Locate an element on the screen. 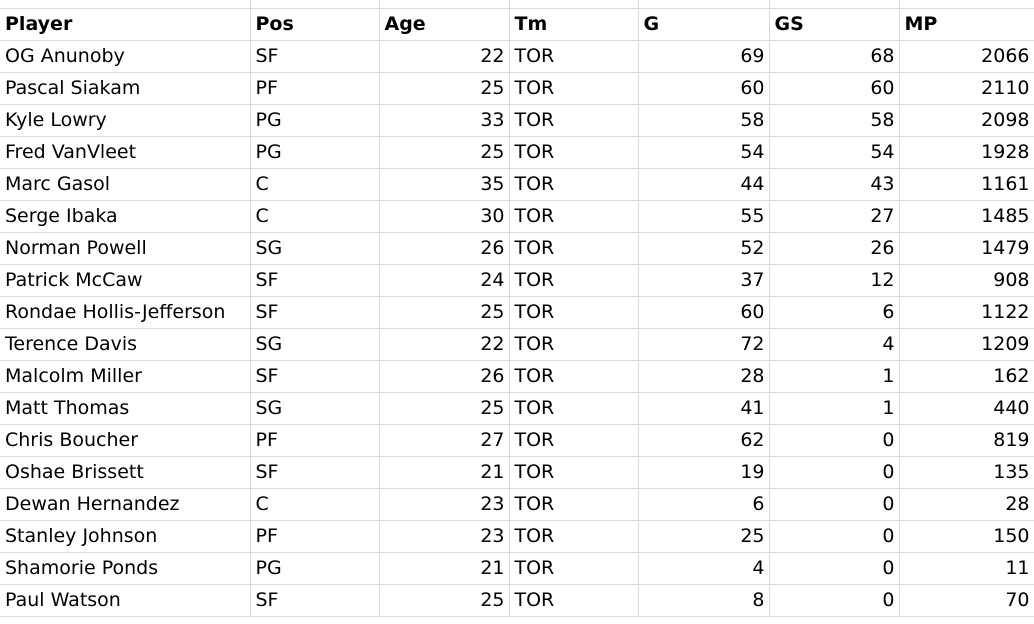 The width and height of the screenshot is (1034, 624). cell-mp: 150 is located at coordinates (966, 536).